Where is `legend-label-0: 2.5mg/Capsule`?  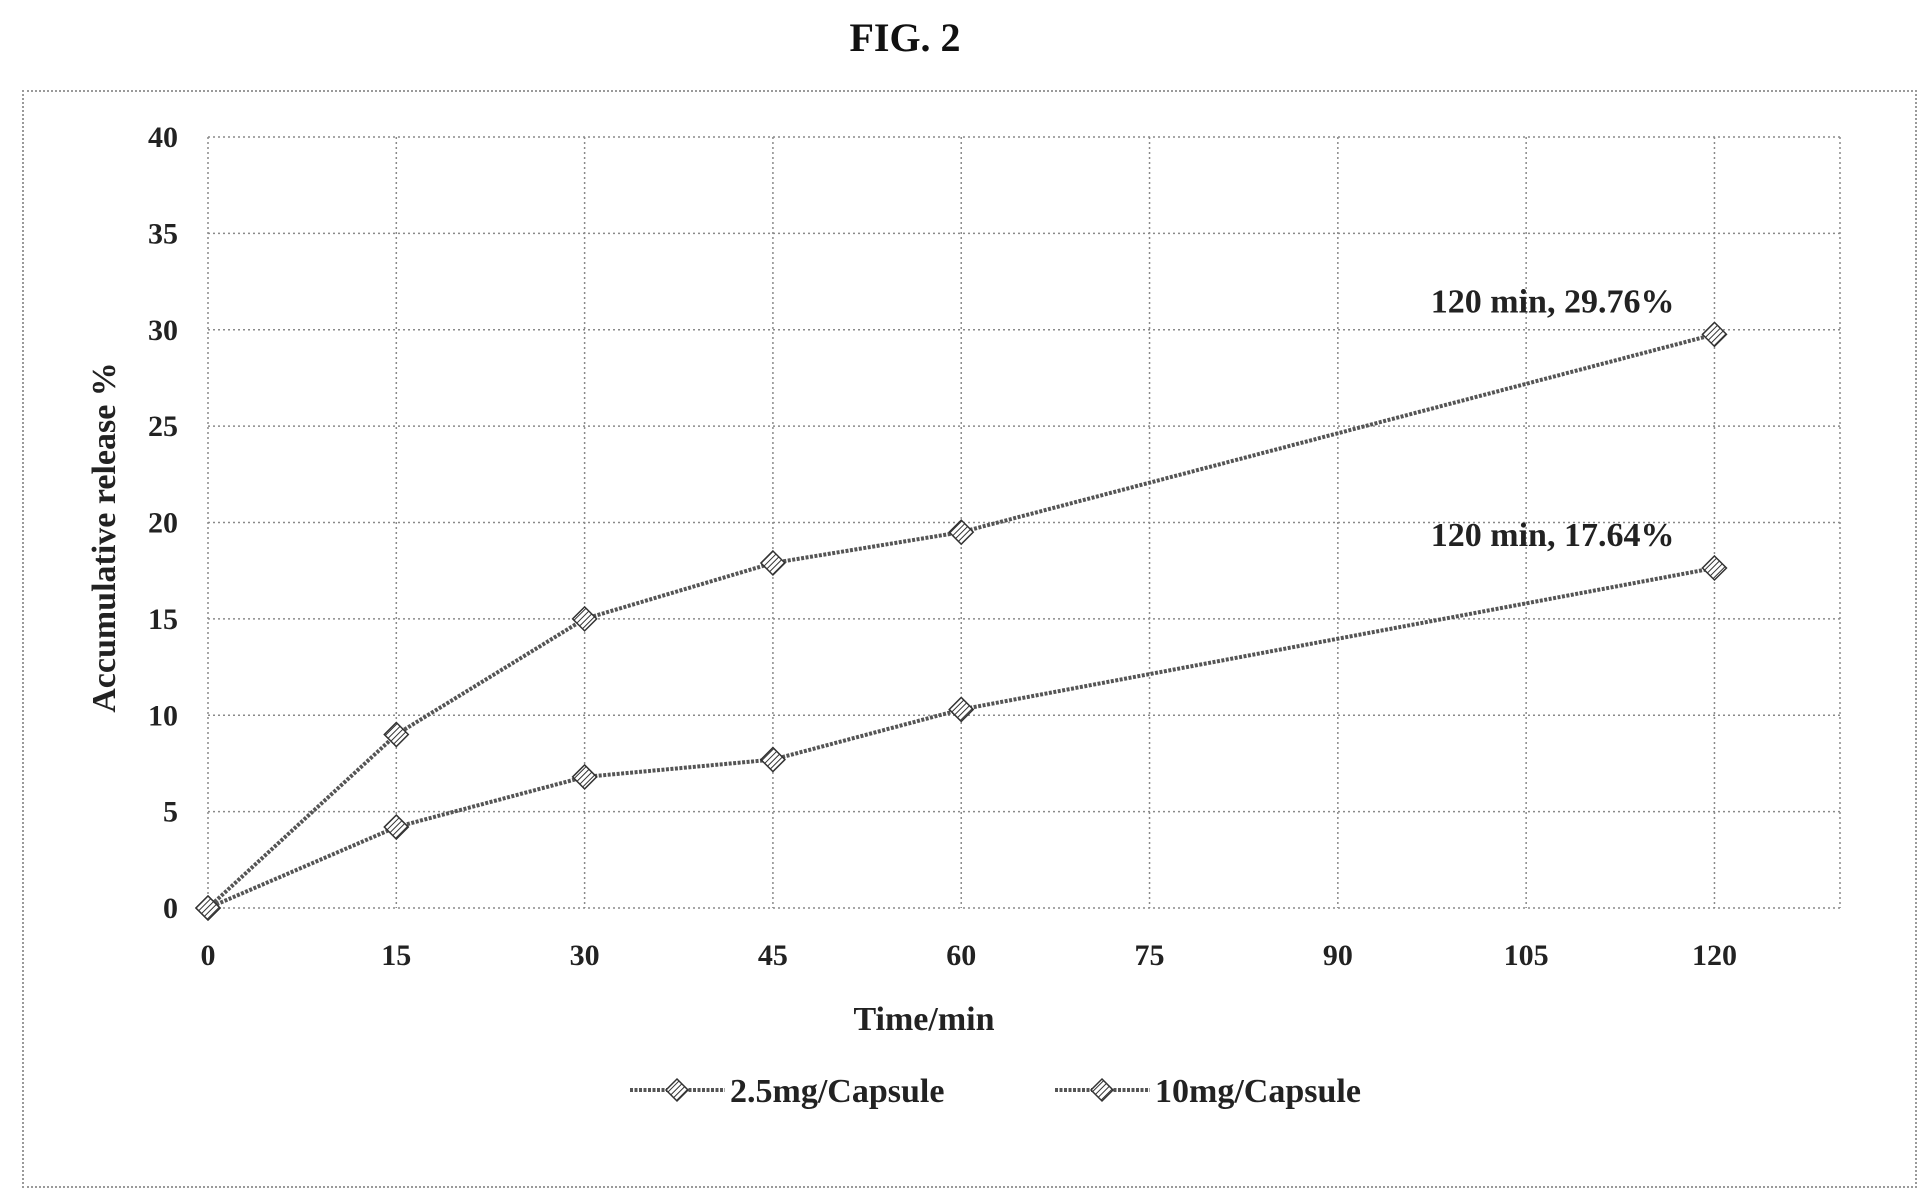
legend-label-0: 2.5mg/Capsule is located at coordinates (837, 1091).